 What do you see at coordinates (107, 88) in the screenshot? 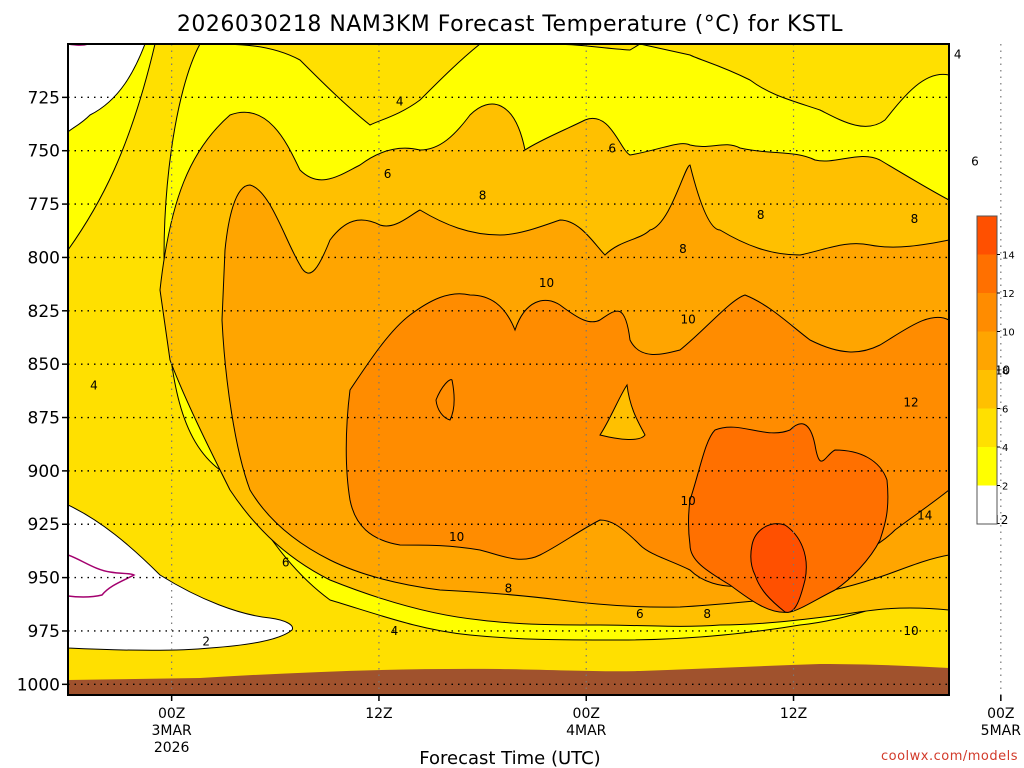
I see `band-below-2-top` at bounding box center [107, 88].